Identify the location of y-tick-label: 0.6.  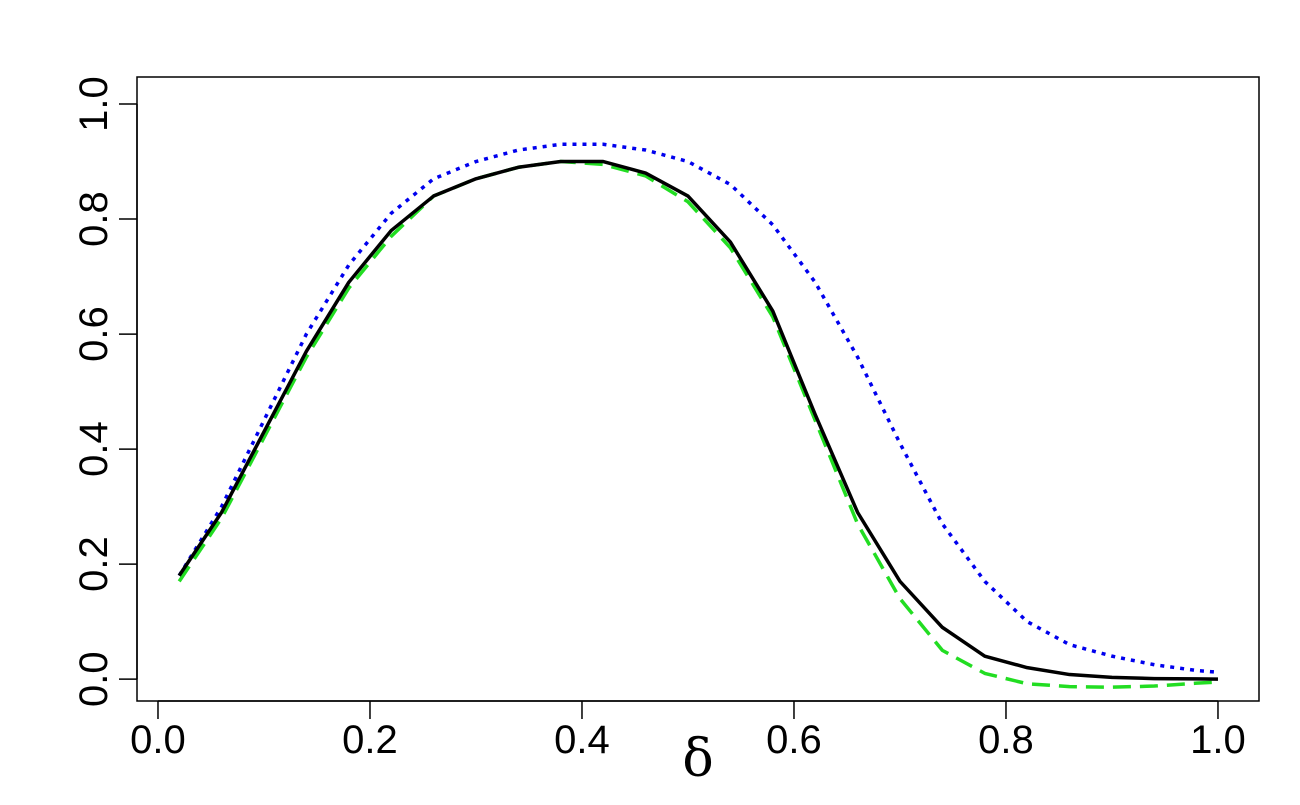
(94, 334).